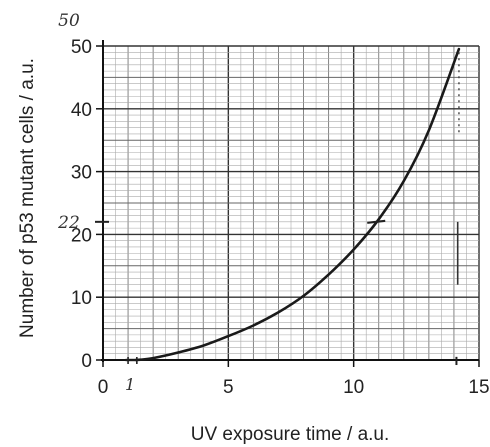 This screenshot has height=447, width=490. What do you see at coordinates (130, 384) in the screenshot?
I see `handwritten-annotation: 1` at bounding box center [130, 384].